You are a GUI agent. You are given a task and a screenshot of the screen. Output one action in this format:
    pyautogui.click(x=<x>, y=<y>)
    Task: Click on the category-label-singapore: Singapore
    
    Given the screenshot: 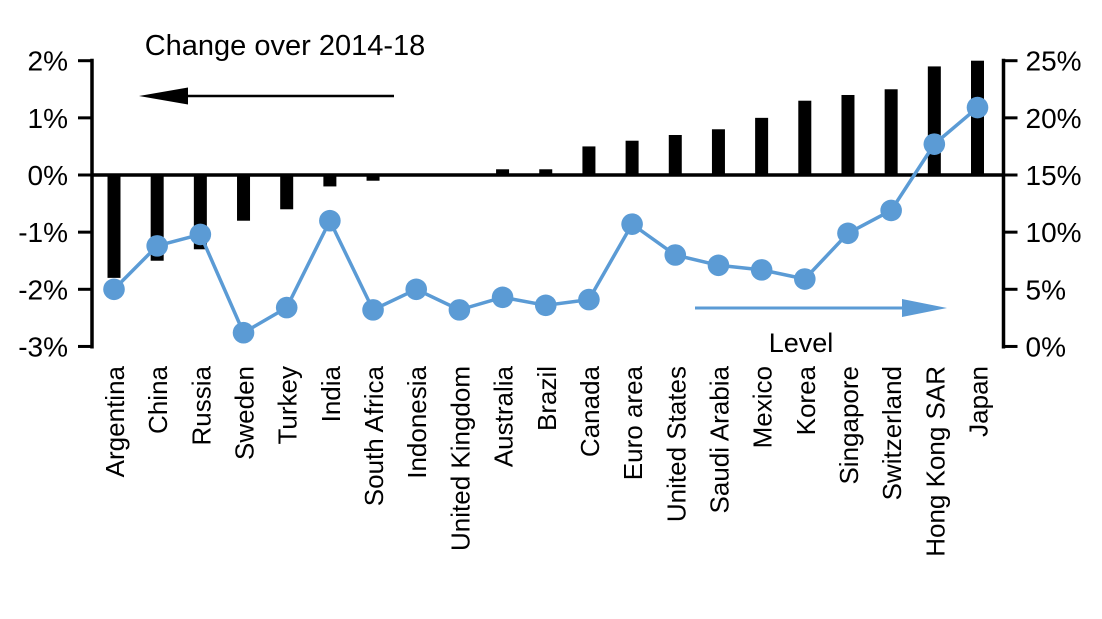 What is the action you would take?
    pyautogui.click(x=849, y=425)
    